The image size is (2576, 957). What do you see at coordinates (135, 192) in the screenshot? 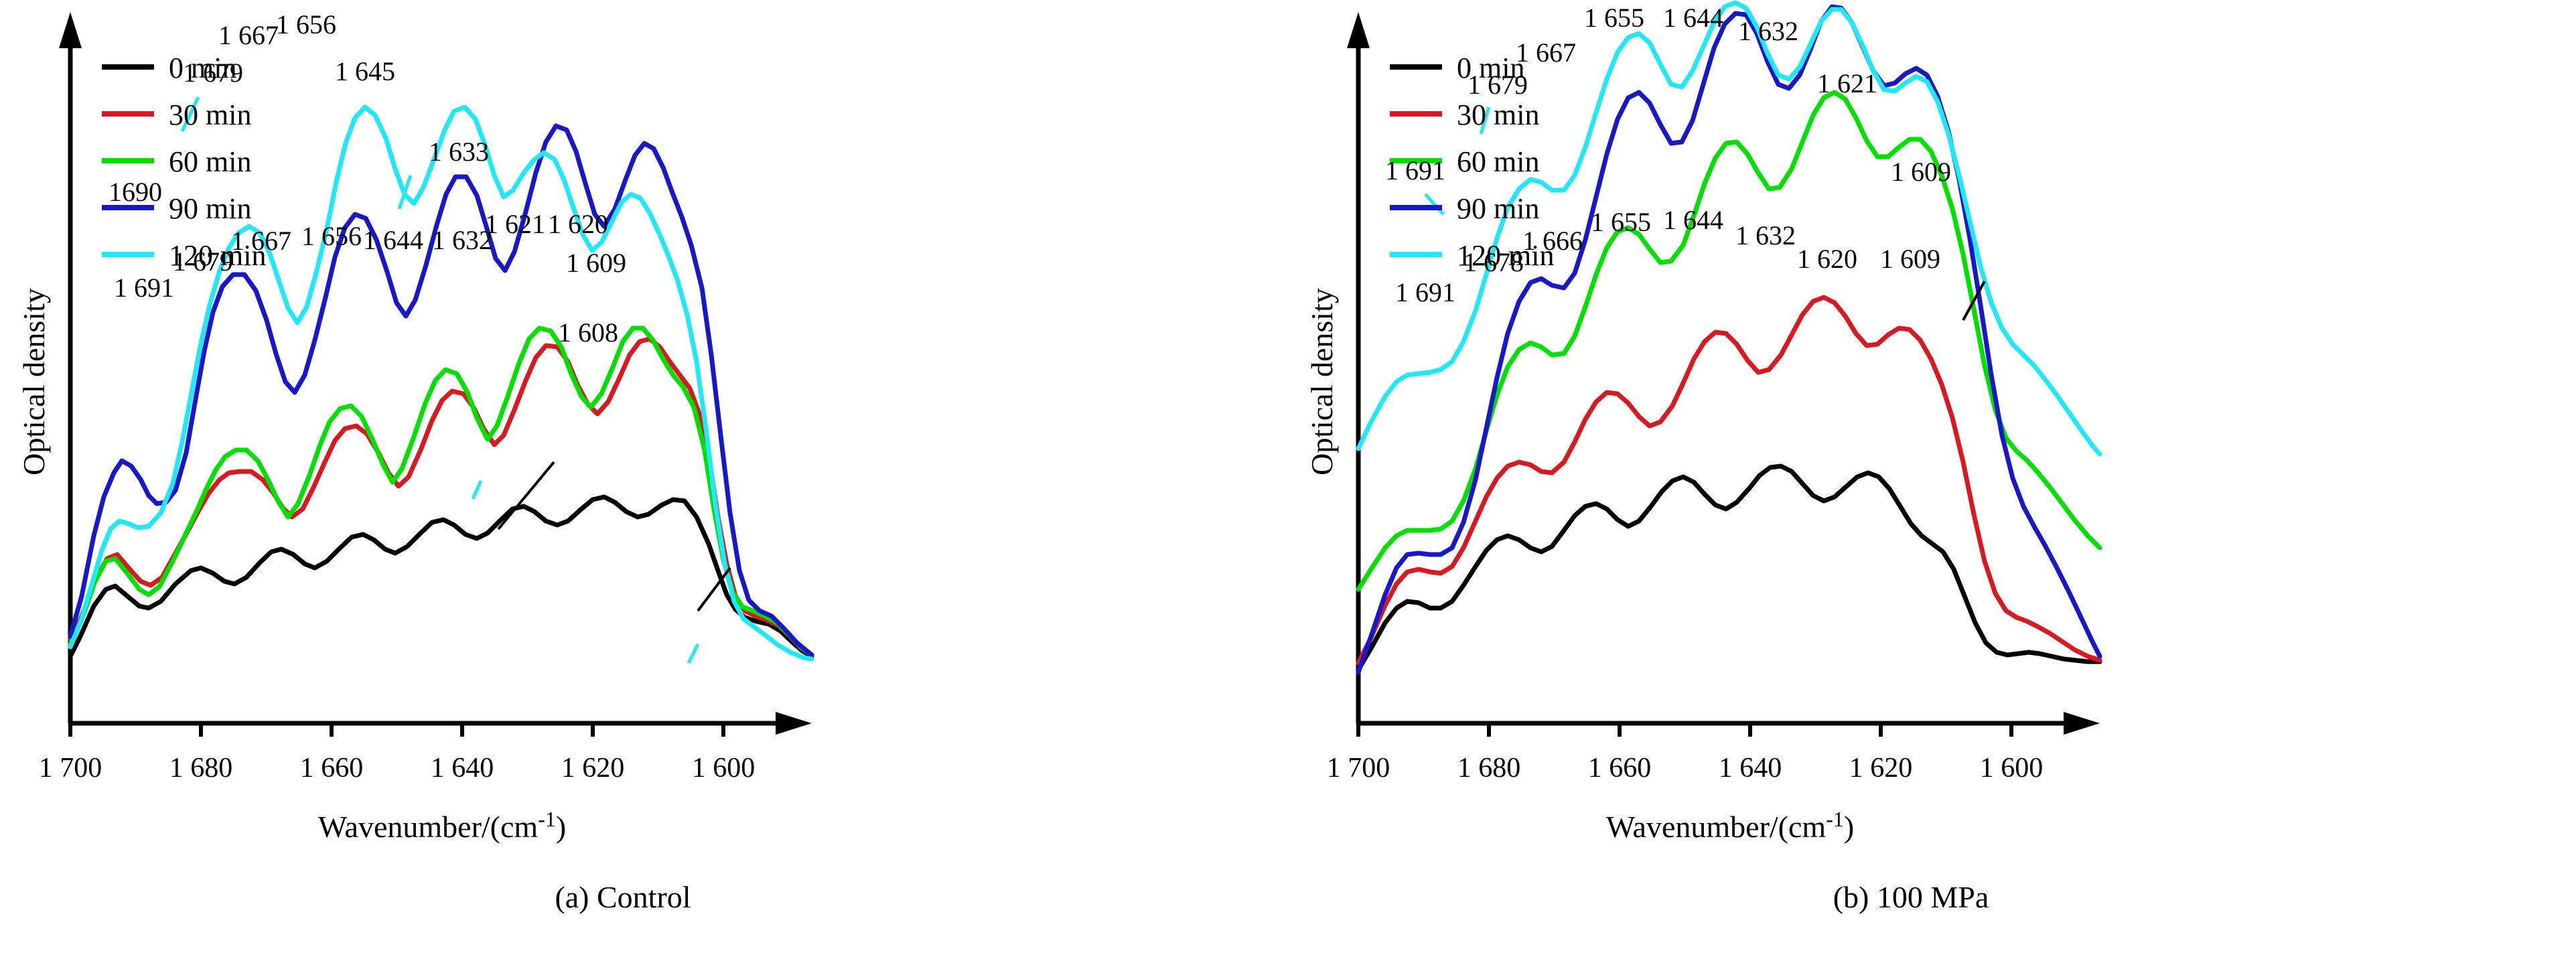
I see `peak-label: 1690` at bounding box center [135, 192].